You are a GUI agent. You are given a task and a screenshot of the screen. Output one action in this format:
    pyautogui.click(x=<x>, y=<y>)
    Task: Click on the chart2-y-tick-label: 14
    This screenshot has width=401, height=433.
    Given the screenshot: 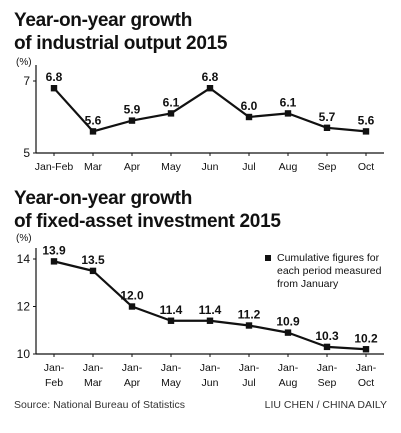 What is the action you would take?
    pyautogui.click(x=24, y=259)
    